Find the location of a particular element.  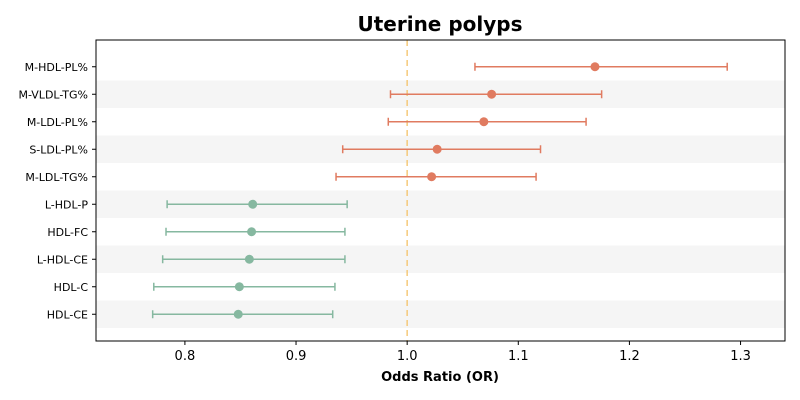

x-tick-label: 1.1 is located at coordinates (518, 356).